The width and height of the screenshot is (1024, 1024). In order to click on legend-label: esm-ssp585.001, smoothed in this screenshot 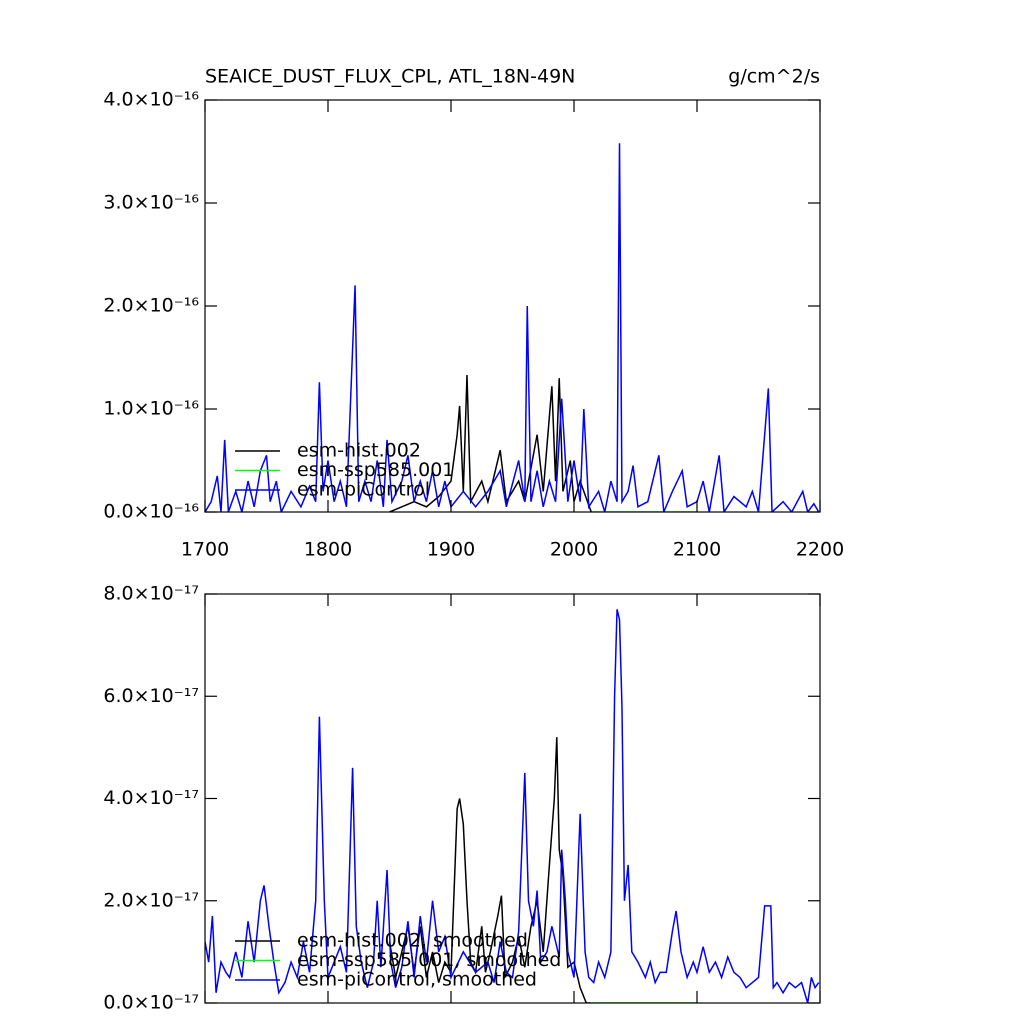, I will do `click(429, 960)`.